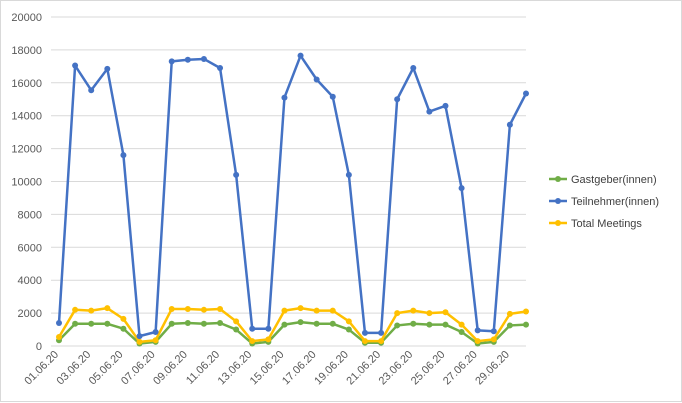 The width and height of the screenshot is (682, 403). What do you see at coordinates (39, 347) in the screenshot?
I see `y-tick-label: 0` at bounding box center [39, 347].